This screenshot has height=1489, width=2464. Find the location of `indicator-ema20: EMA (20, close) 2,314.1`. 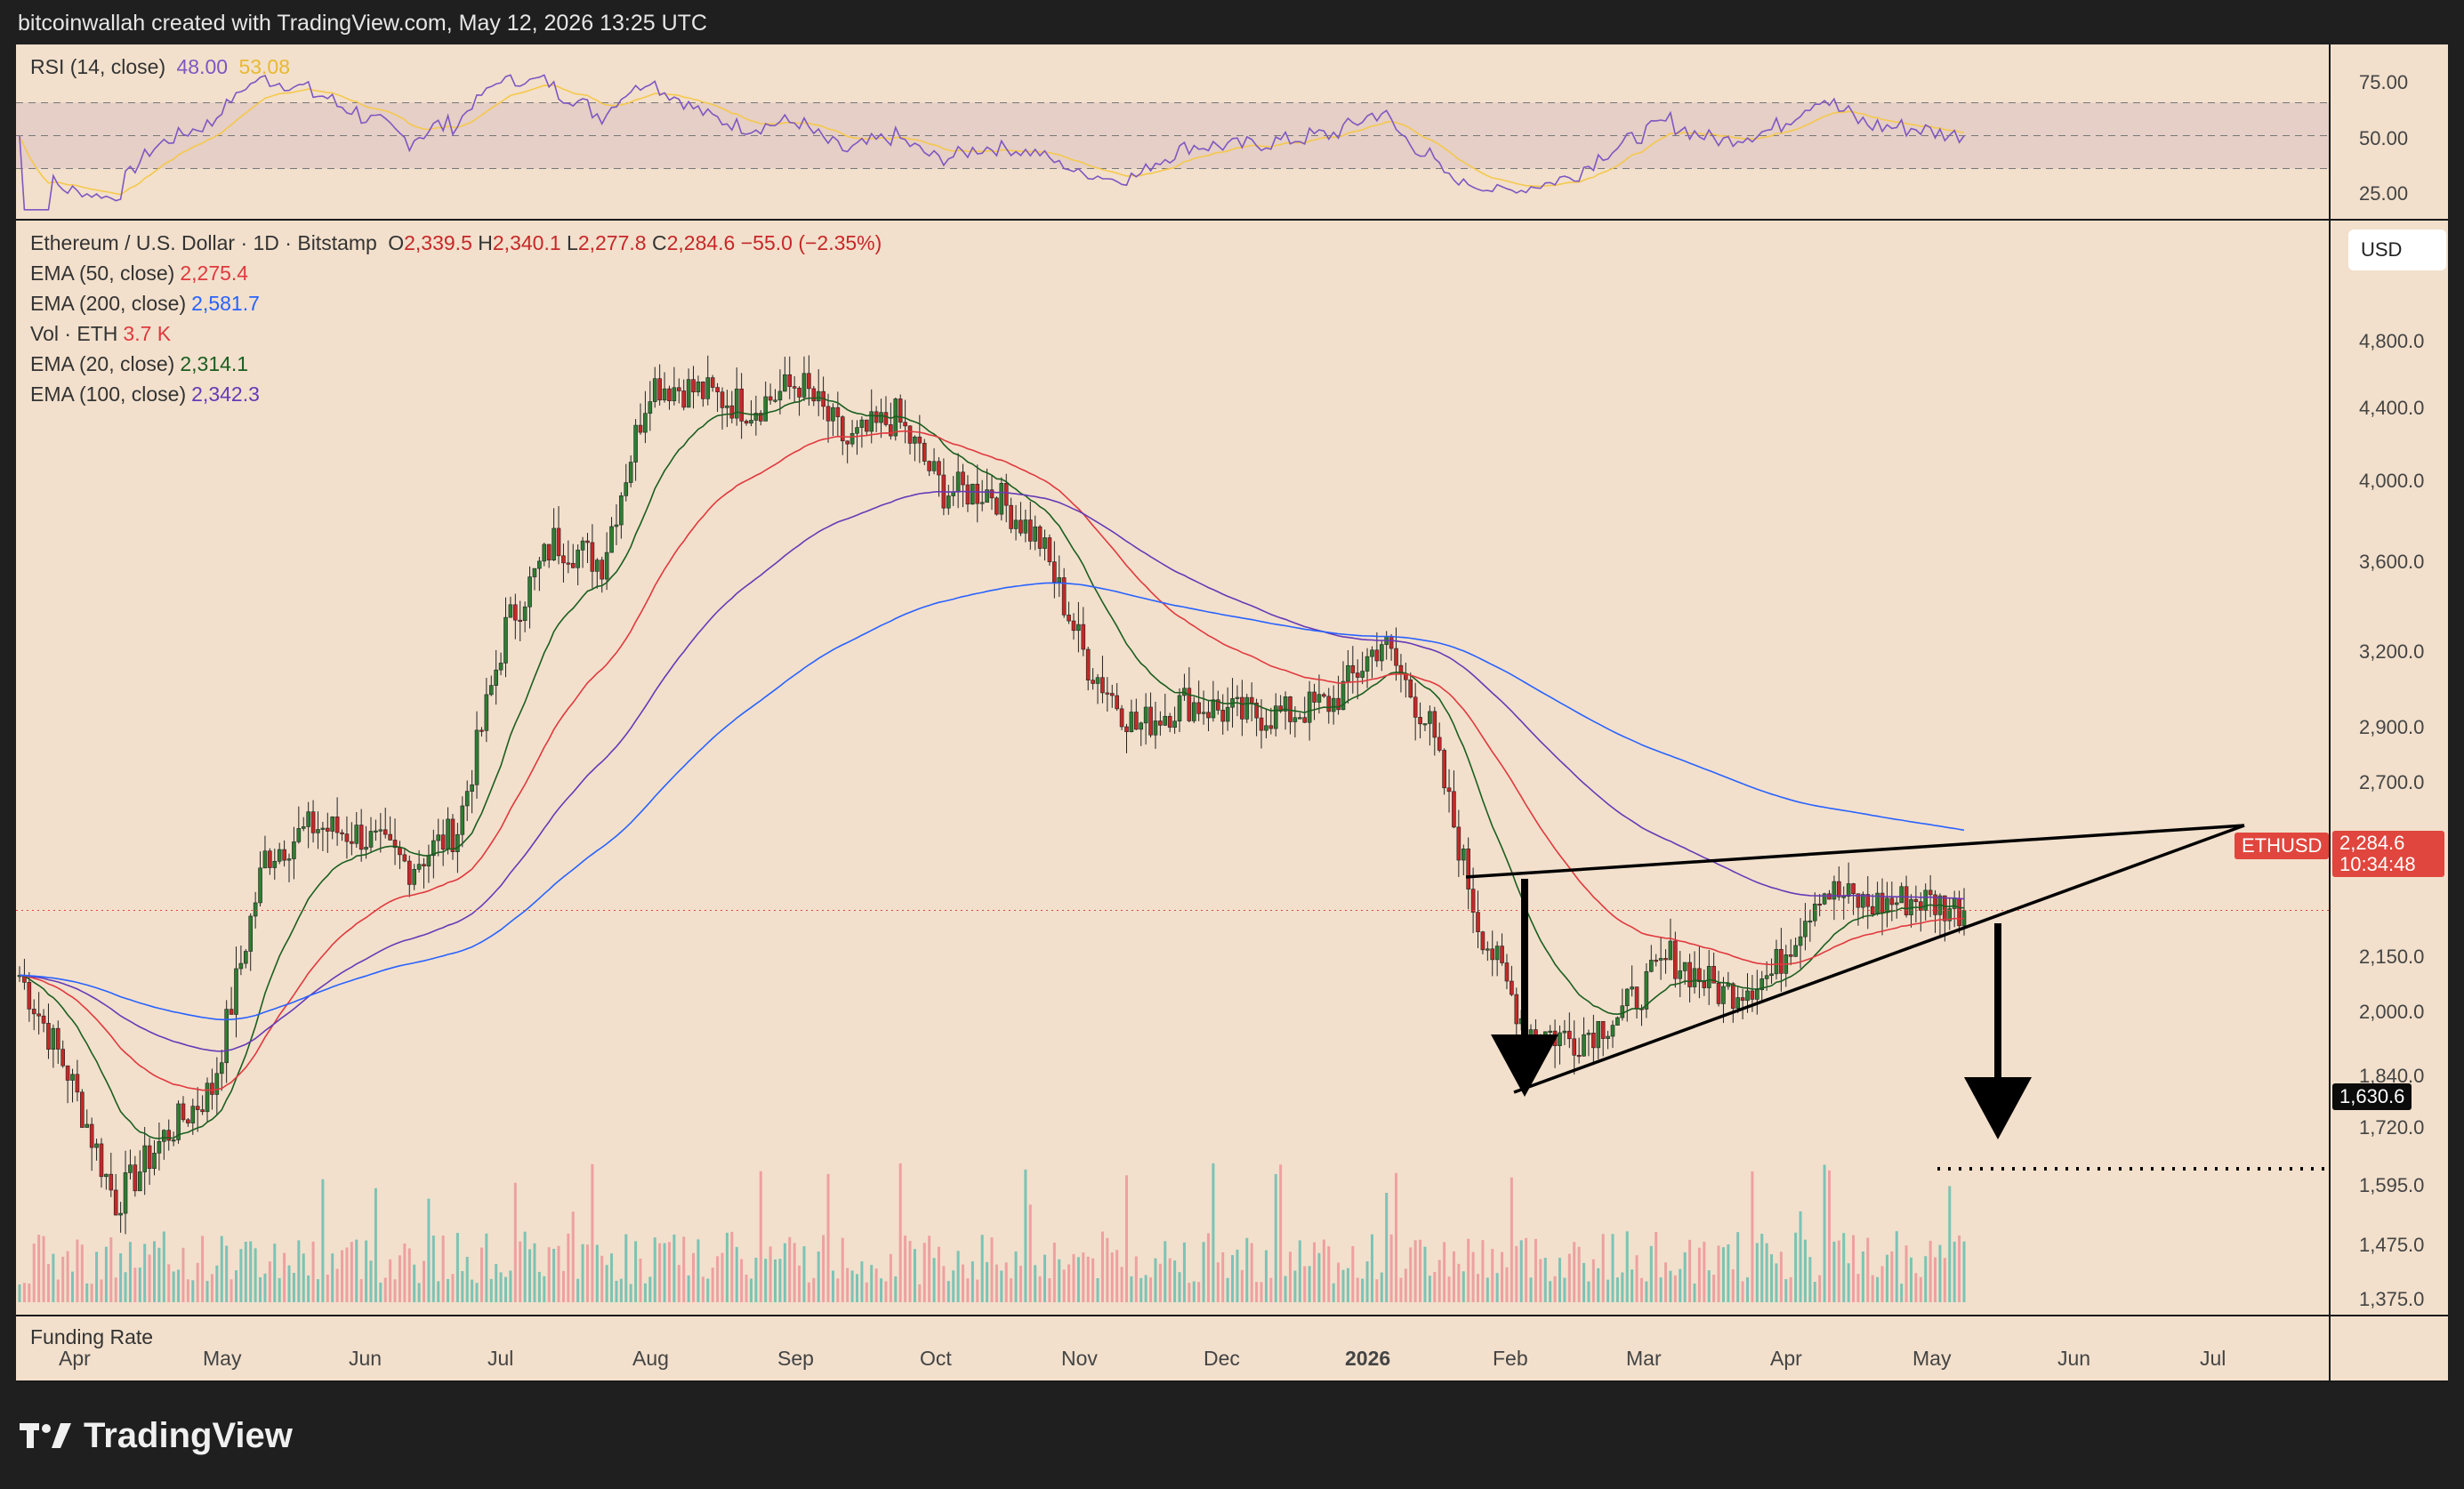

indicator-ema20: EMA (20, close) 2,314.1 is located at coordinates (139, 363).